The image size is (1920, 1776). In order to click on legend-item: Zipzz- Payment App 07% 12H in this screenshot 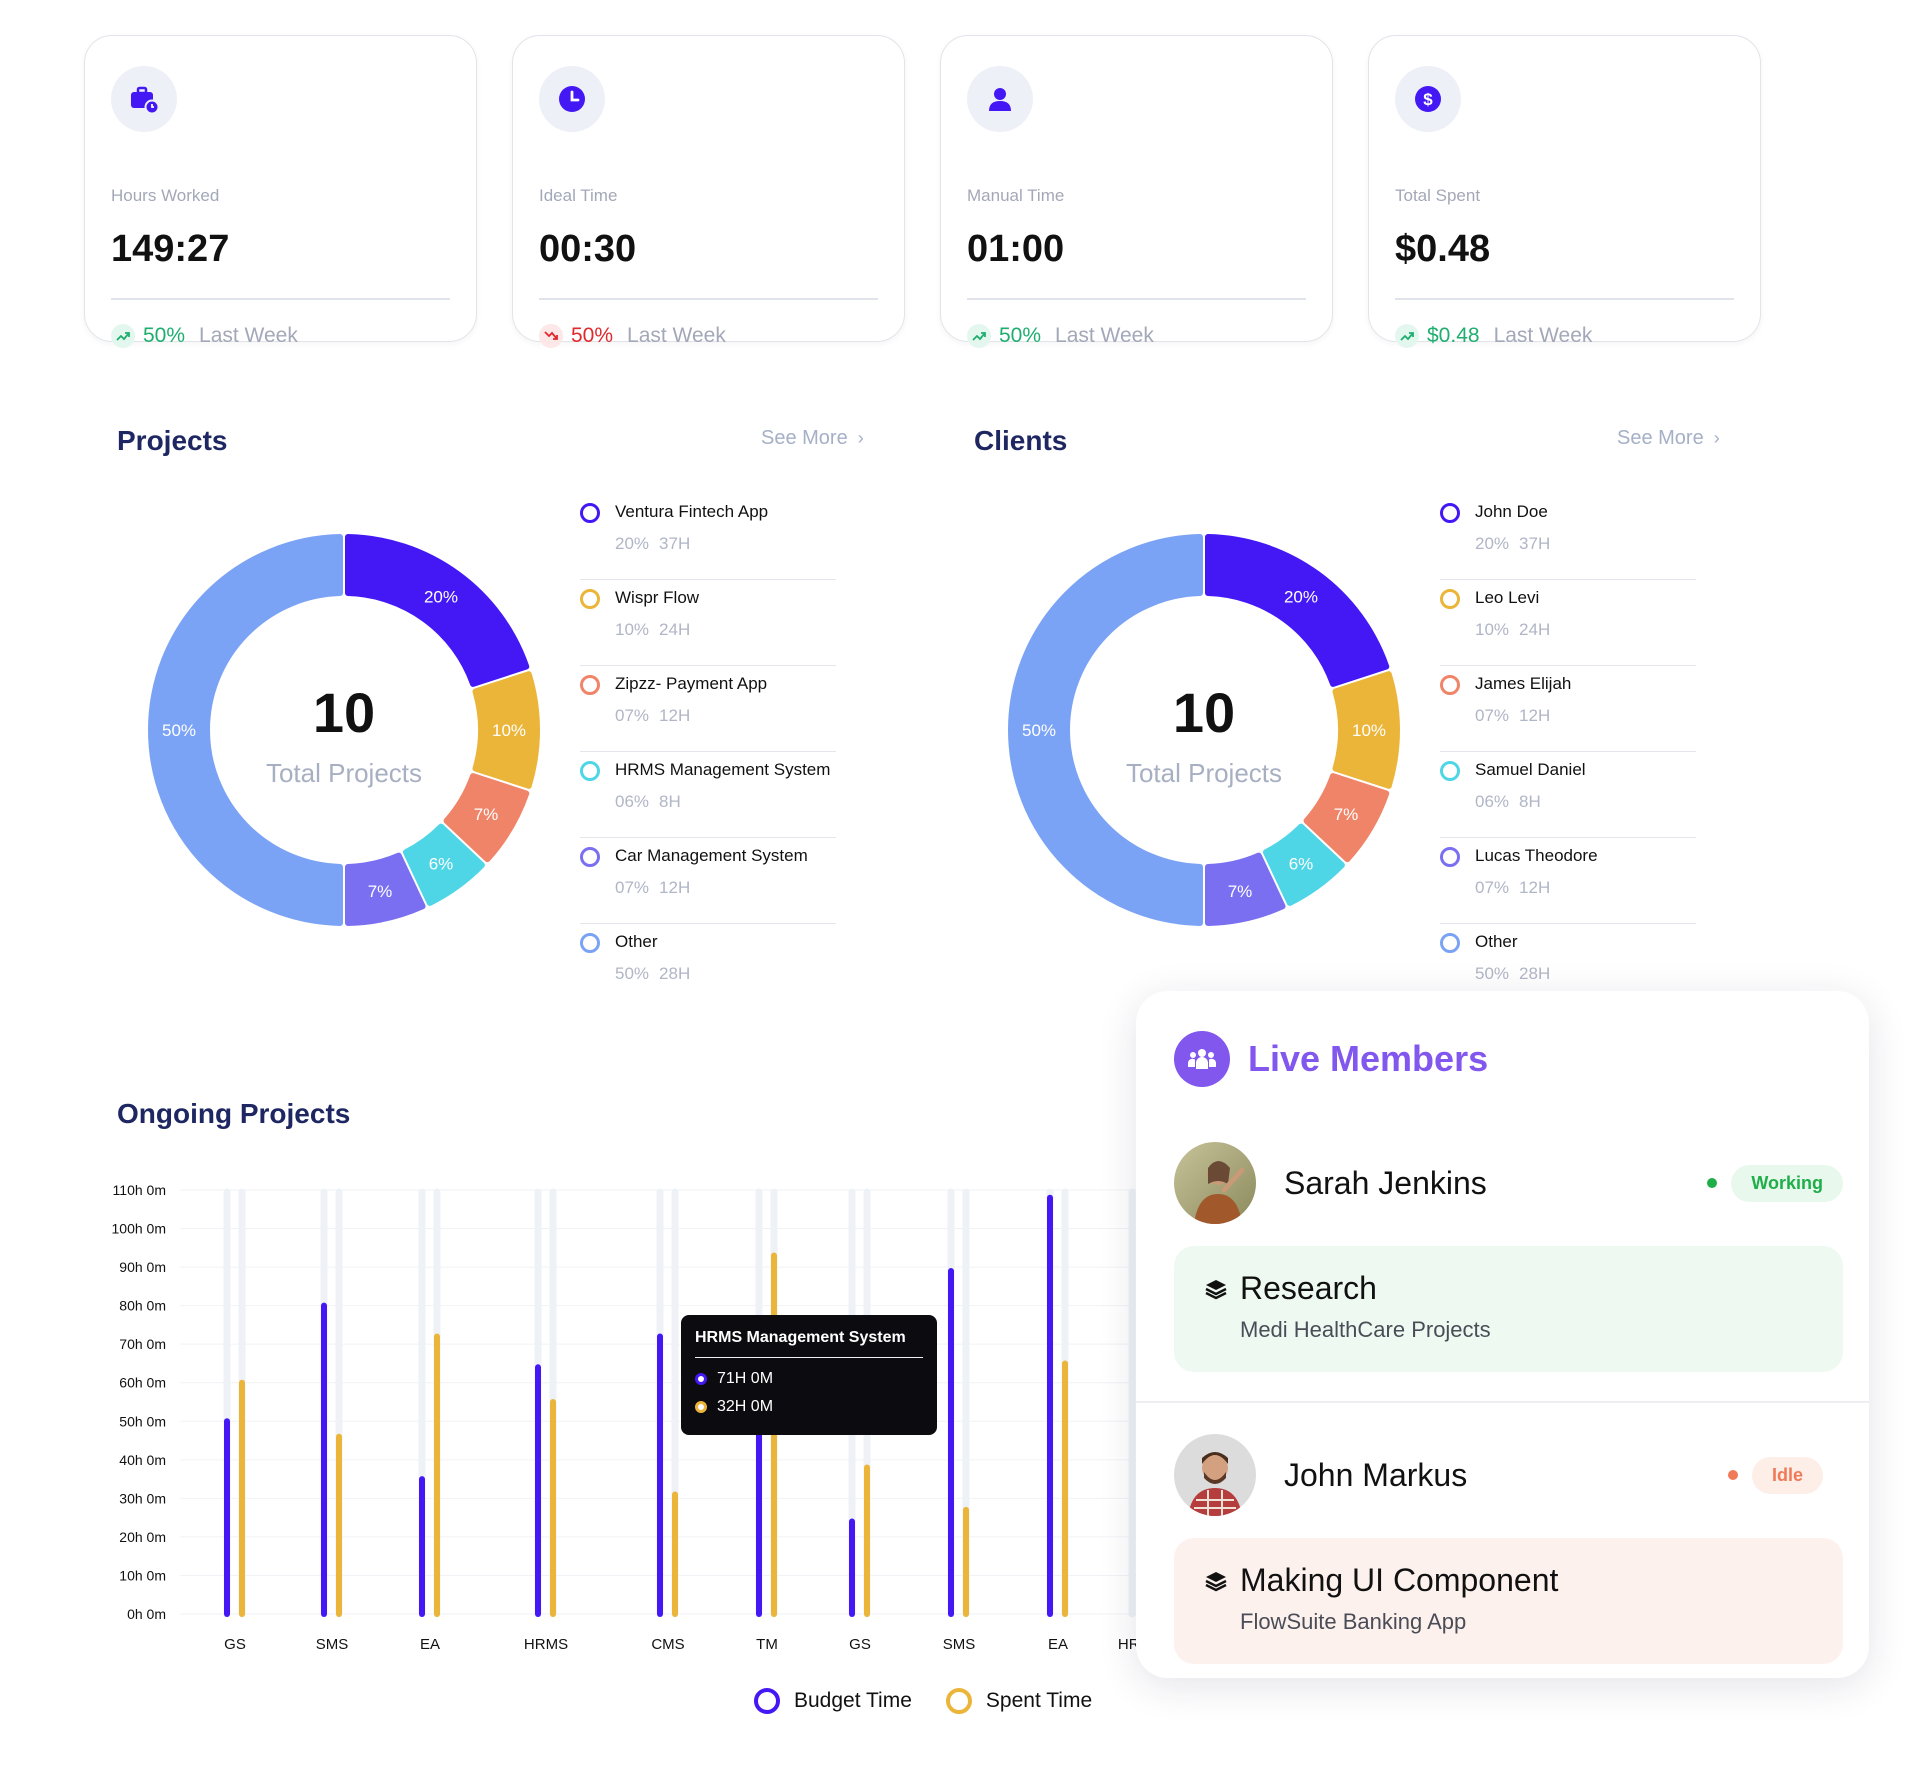, I will do `click(708, 709)`.